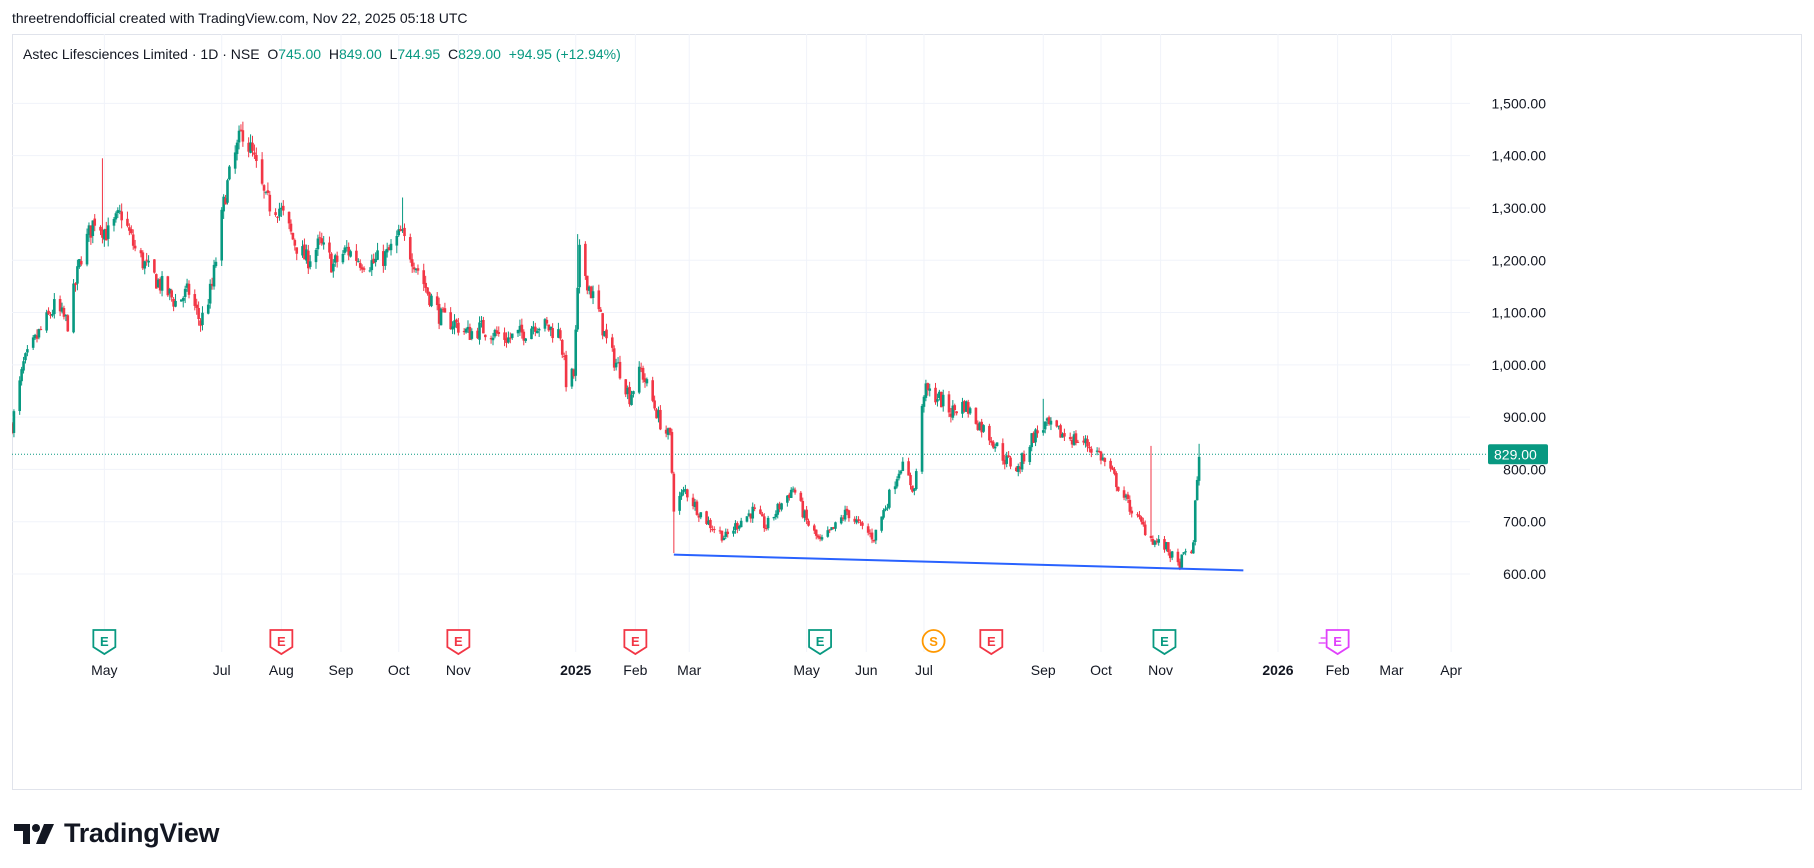 The width and height of the screenshot is (1814, 868). Describe the element at coordinates (1524, 522) in the screenshot. I see `price-tick-label: 700.00` at that location.